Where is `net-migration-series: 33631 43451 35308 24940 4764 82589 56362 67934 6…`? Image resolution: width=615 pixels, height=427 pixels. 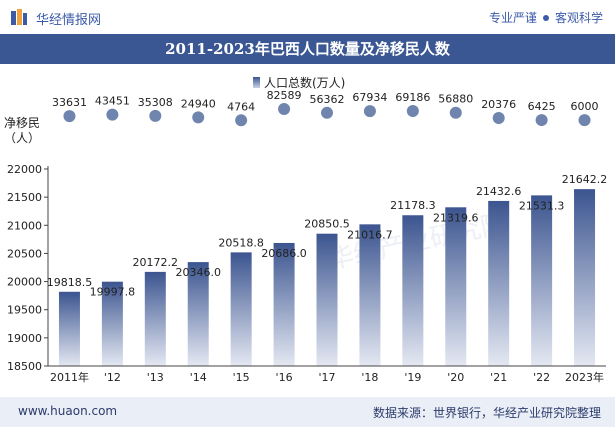 net-migration-series: 33631 43451 35308 24940 4764 82589 56362 67934 6… is located at coordinates (325, 108).